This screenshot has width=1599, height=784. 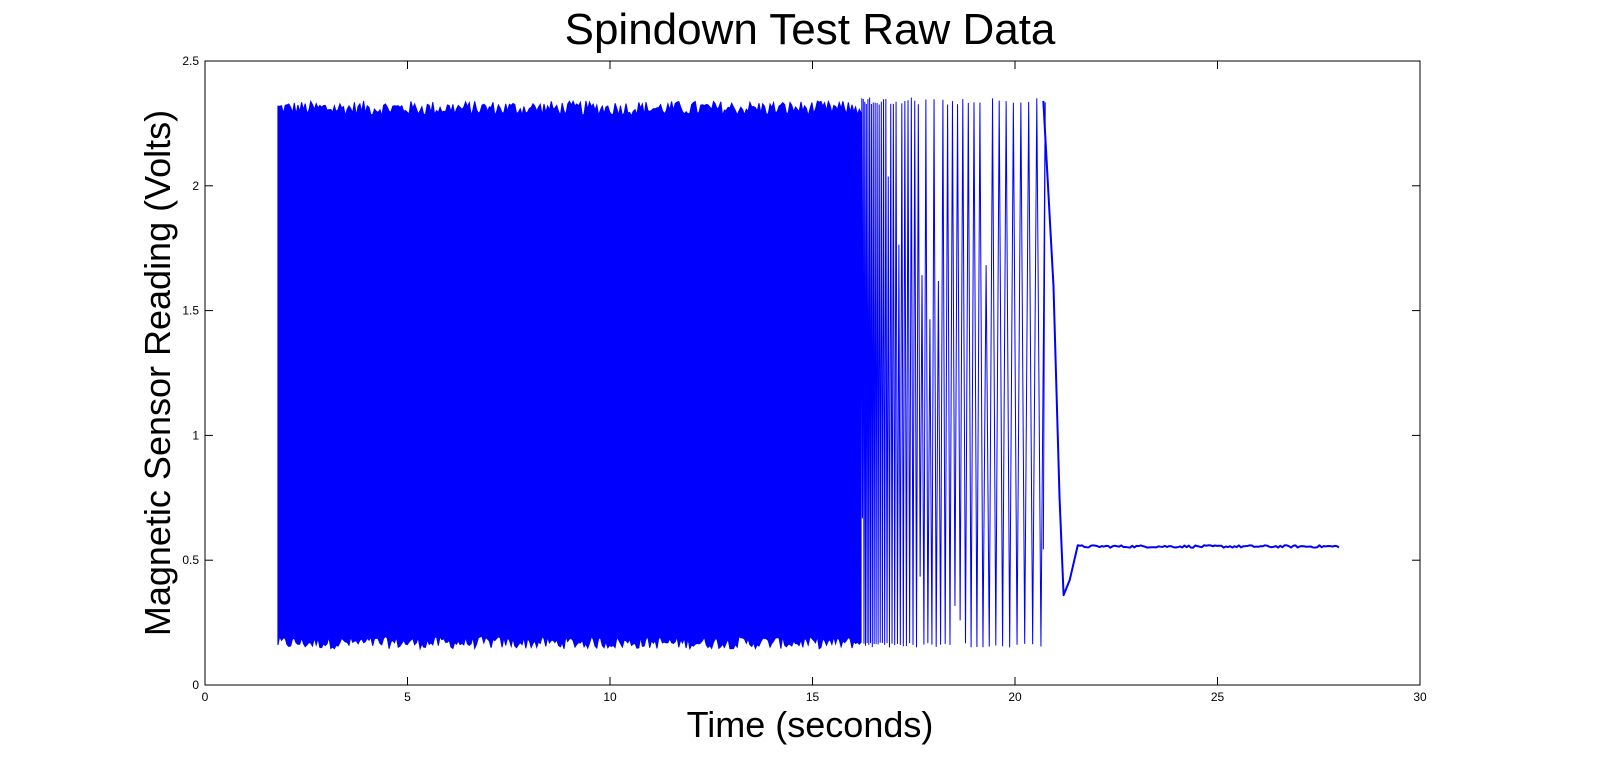 What do you see at coordinates (195, 186) in the screenshot?
I see `y-tick-label: 2` at bounding box center [195, 186].